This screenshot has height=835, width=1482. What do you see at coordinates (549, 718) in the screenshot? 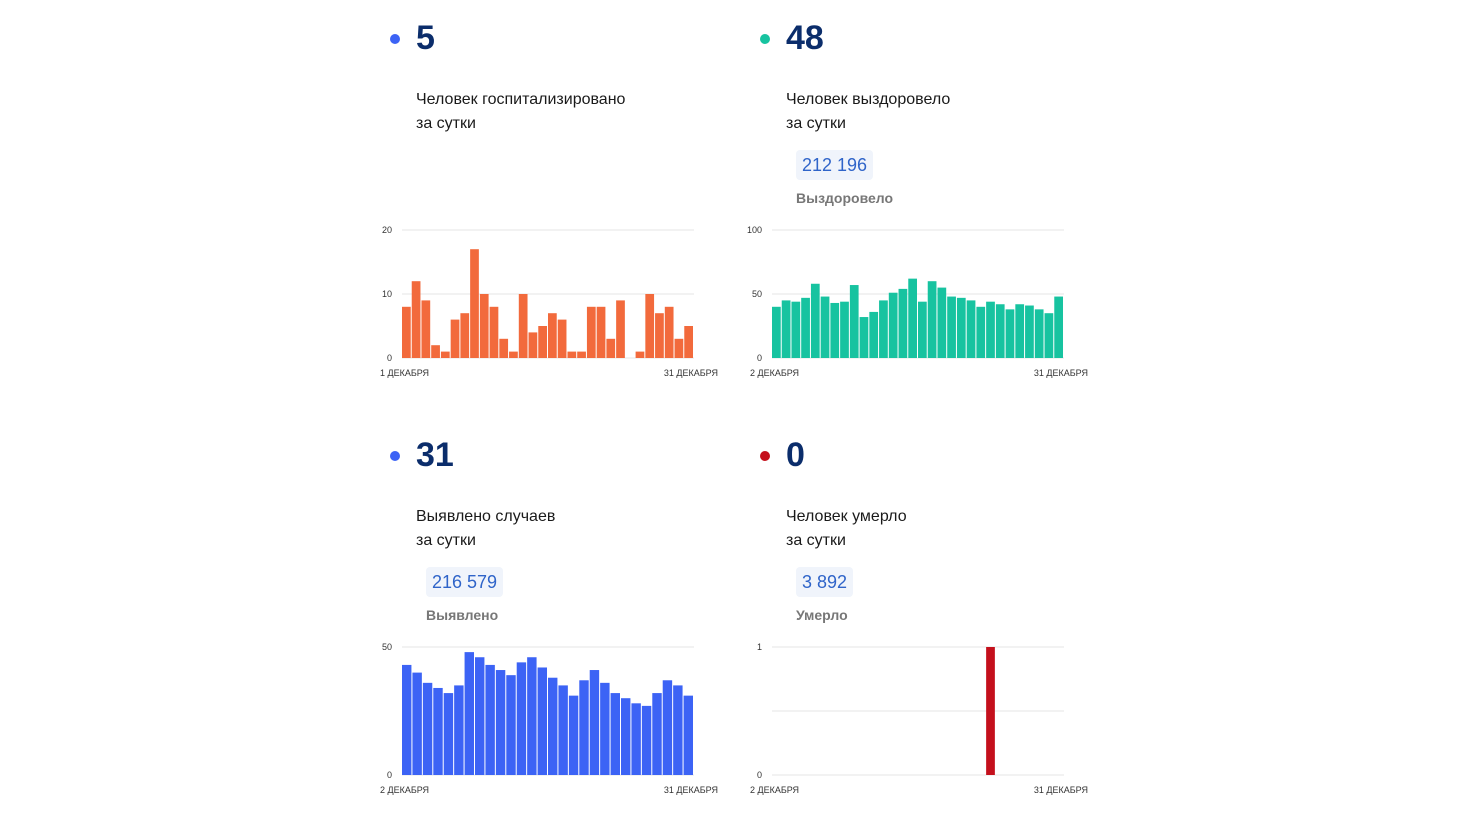
I see `detected-chart: 0 50 2 ДЕКАБРЯ 31 ДЕКАБРЯ` at bounding box center [549, 718].